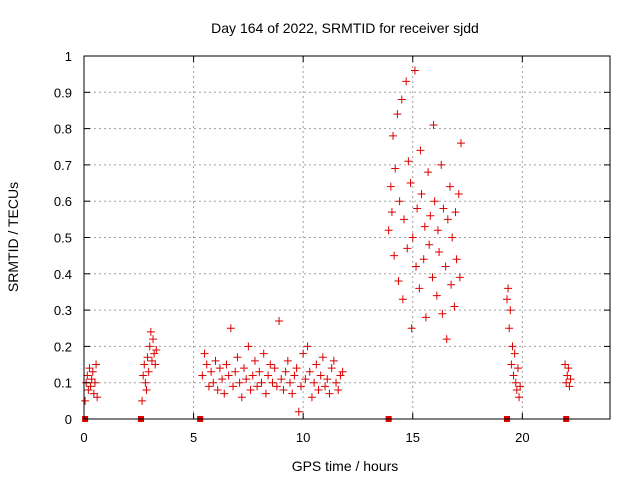 Image resolution: width=640 pixels, height=480 pixels. I want to click on x-tick-label: 5, so click(193, 437).